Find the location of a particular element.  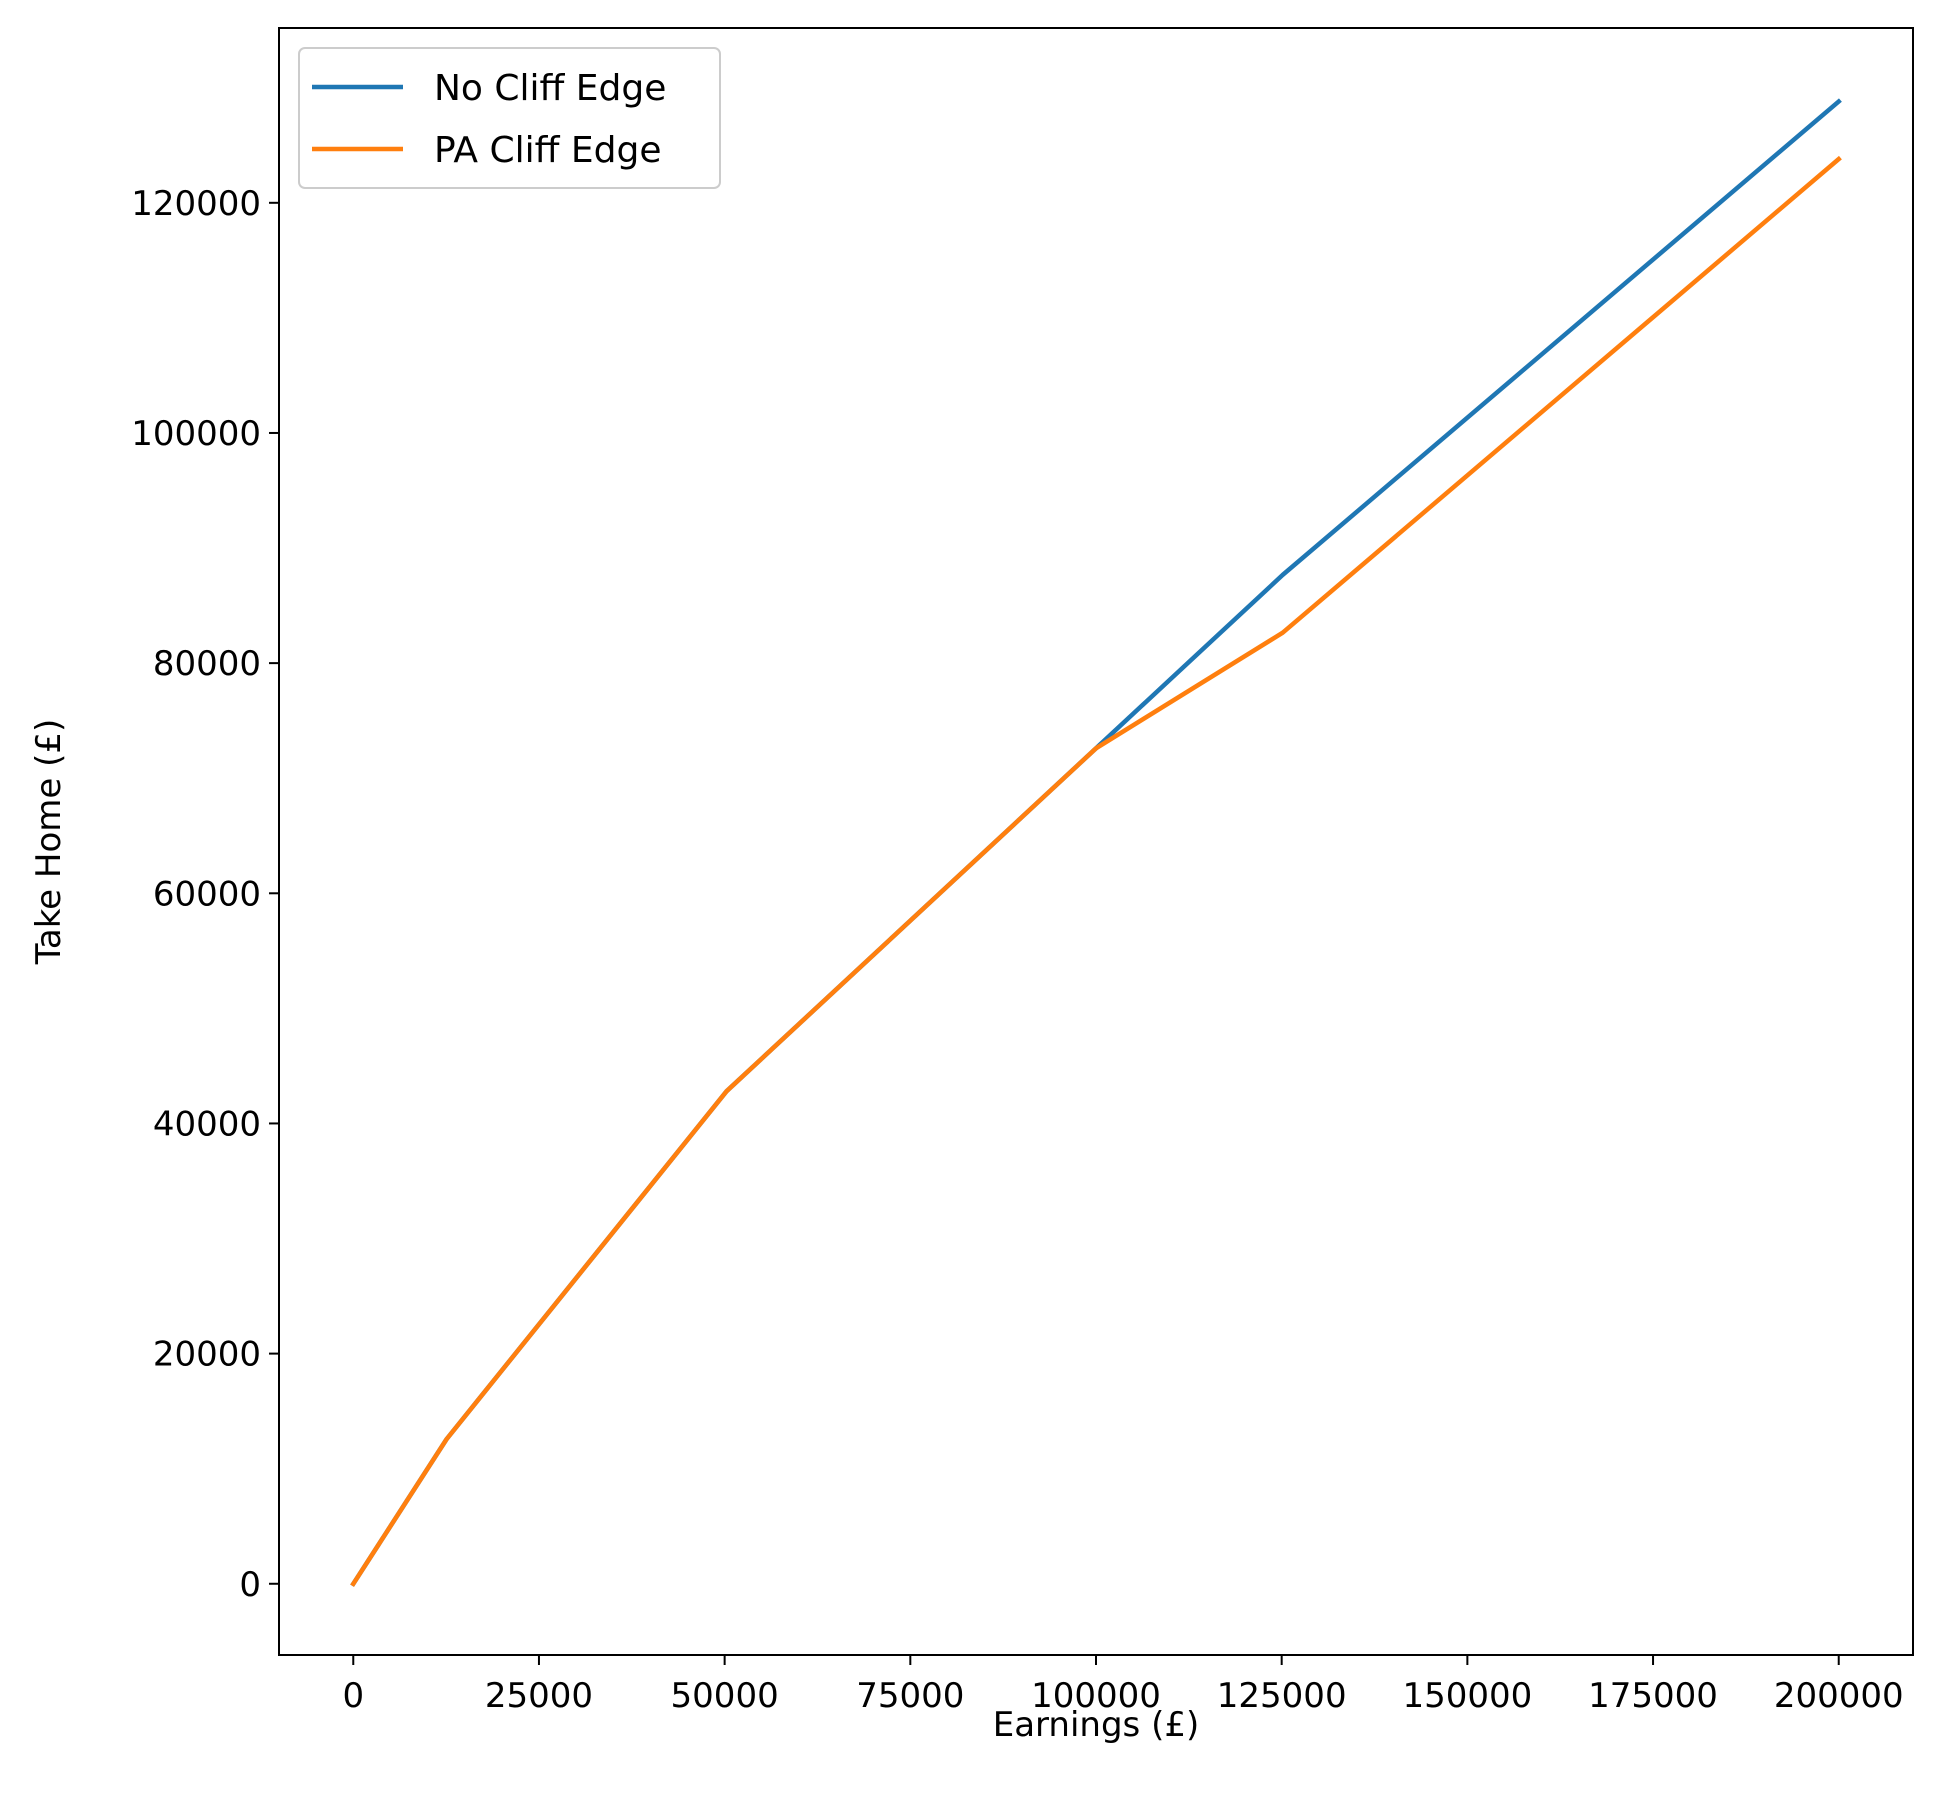

y-tick-label: 0 is located at coordinates (250, 1585).